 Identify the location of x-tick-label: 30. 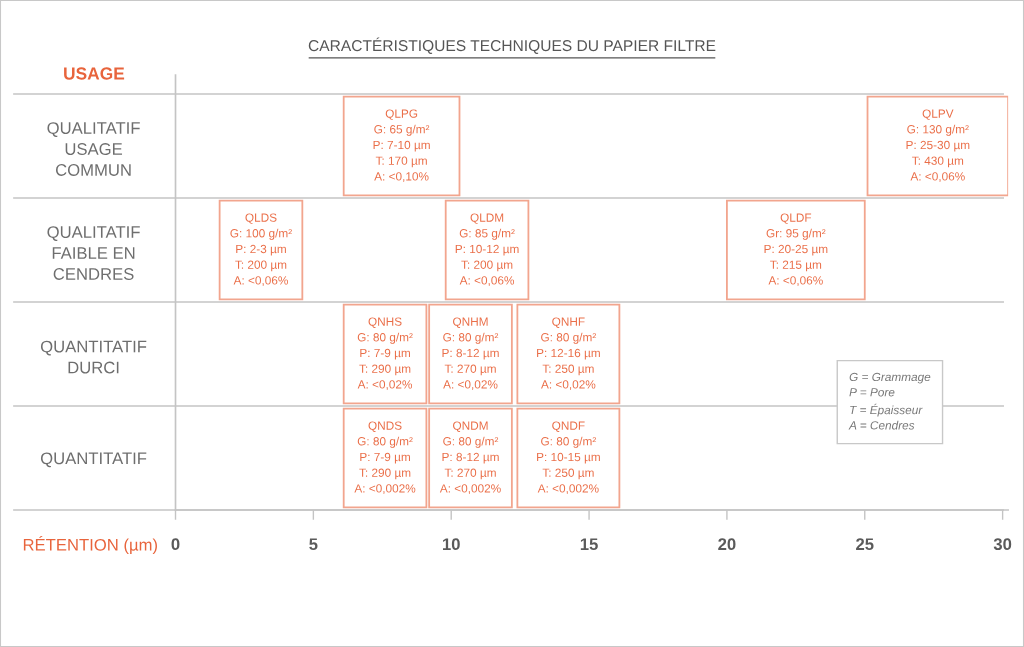
(1002, 544).